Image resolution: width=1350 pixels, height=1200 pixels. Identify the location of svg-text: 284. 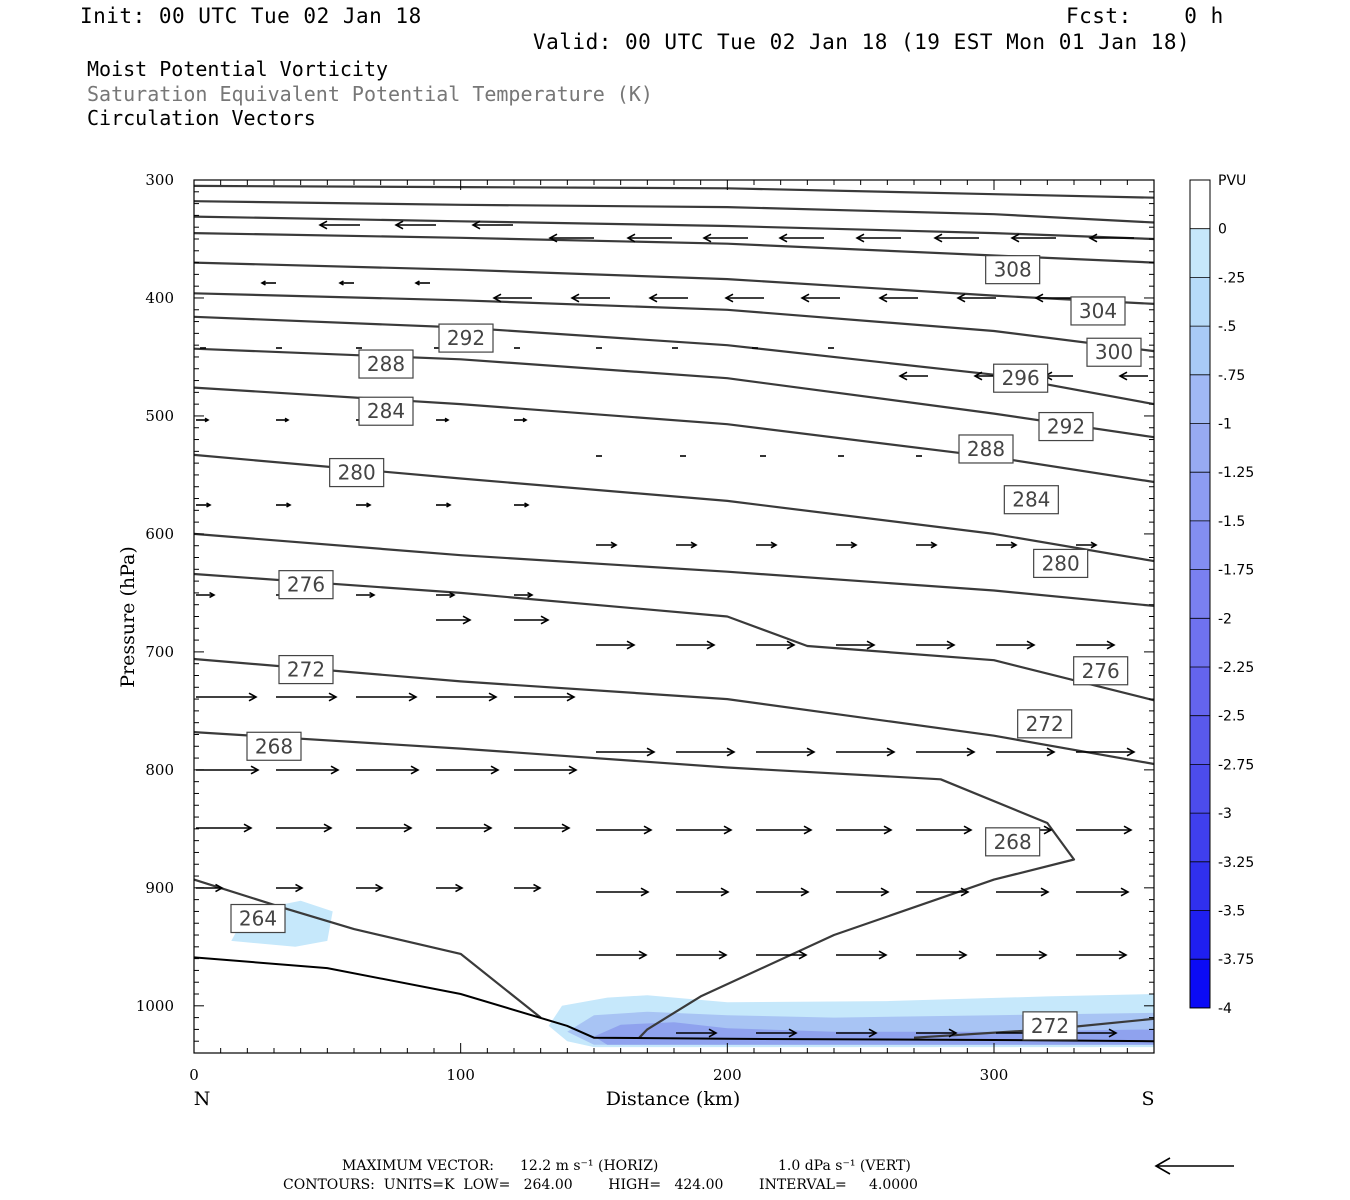
(1031, 500).